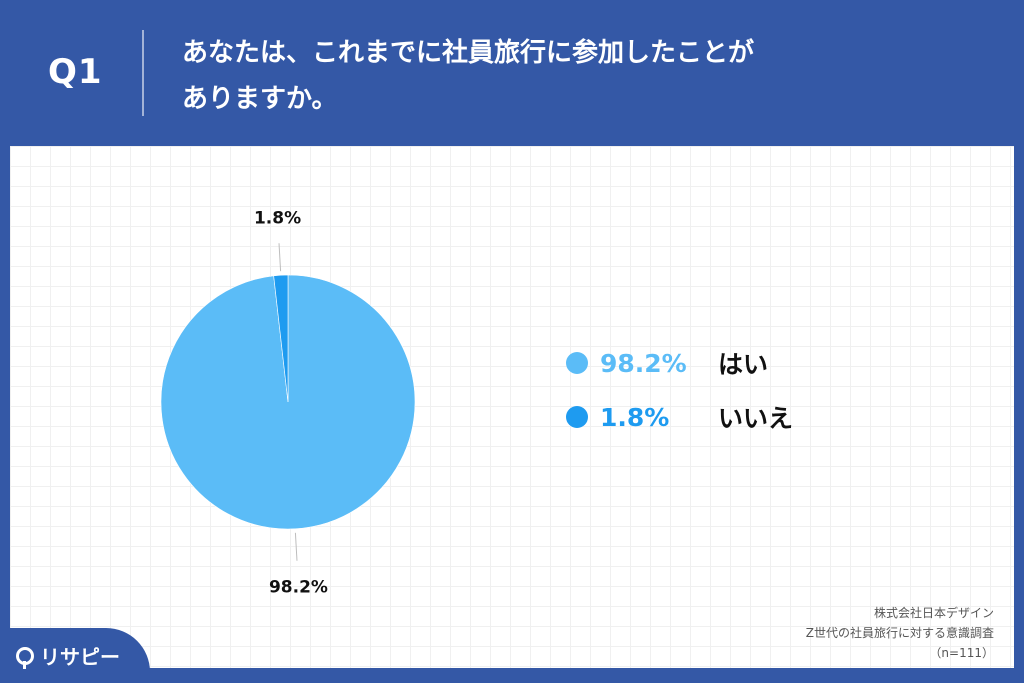  I want to click on source-sample-size: （n=111）, so click(961, 653).